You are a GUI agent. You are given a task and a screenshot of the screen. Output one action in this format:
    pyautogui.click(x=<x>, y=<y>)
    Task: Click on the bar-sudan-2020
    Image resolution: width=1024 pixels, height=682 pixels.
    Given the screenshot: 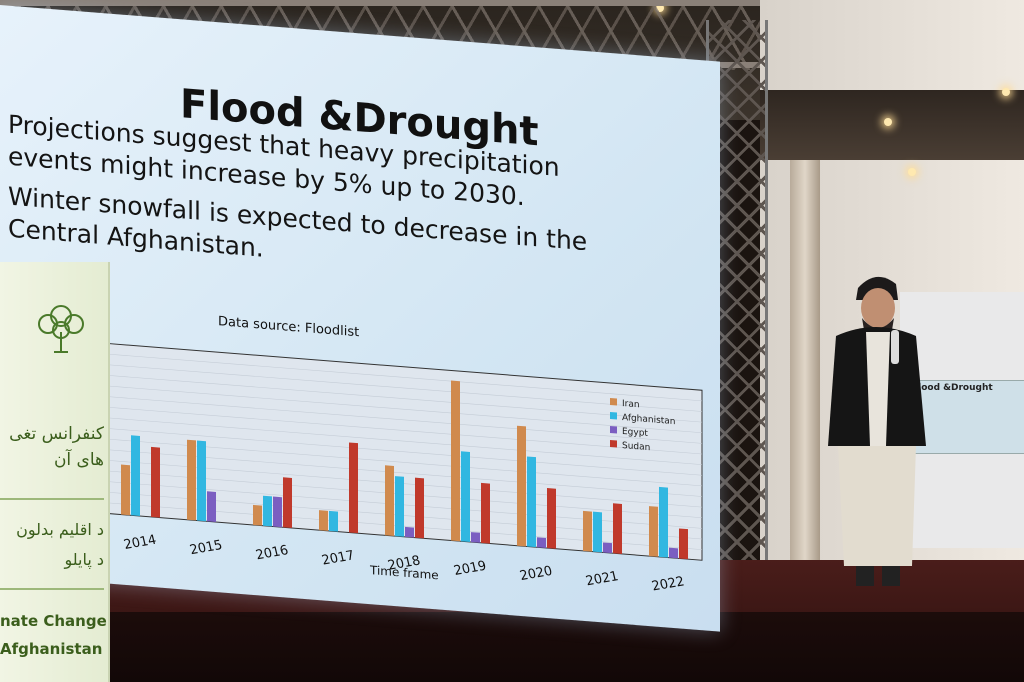 What is the action you would take?
    pyautogui.click(x=551, y=518)
    